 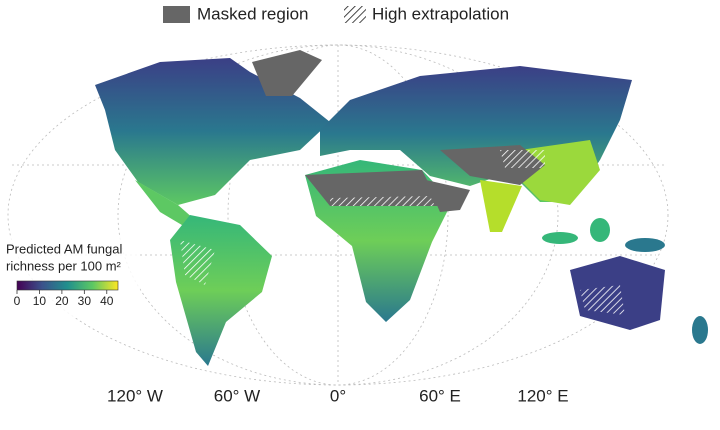 What do you see at coordinates (338, 395) in the screenshot?
I see `longitude-label: 0°` at bounding box center [338, 395].